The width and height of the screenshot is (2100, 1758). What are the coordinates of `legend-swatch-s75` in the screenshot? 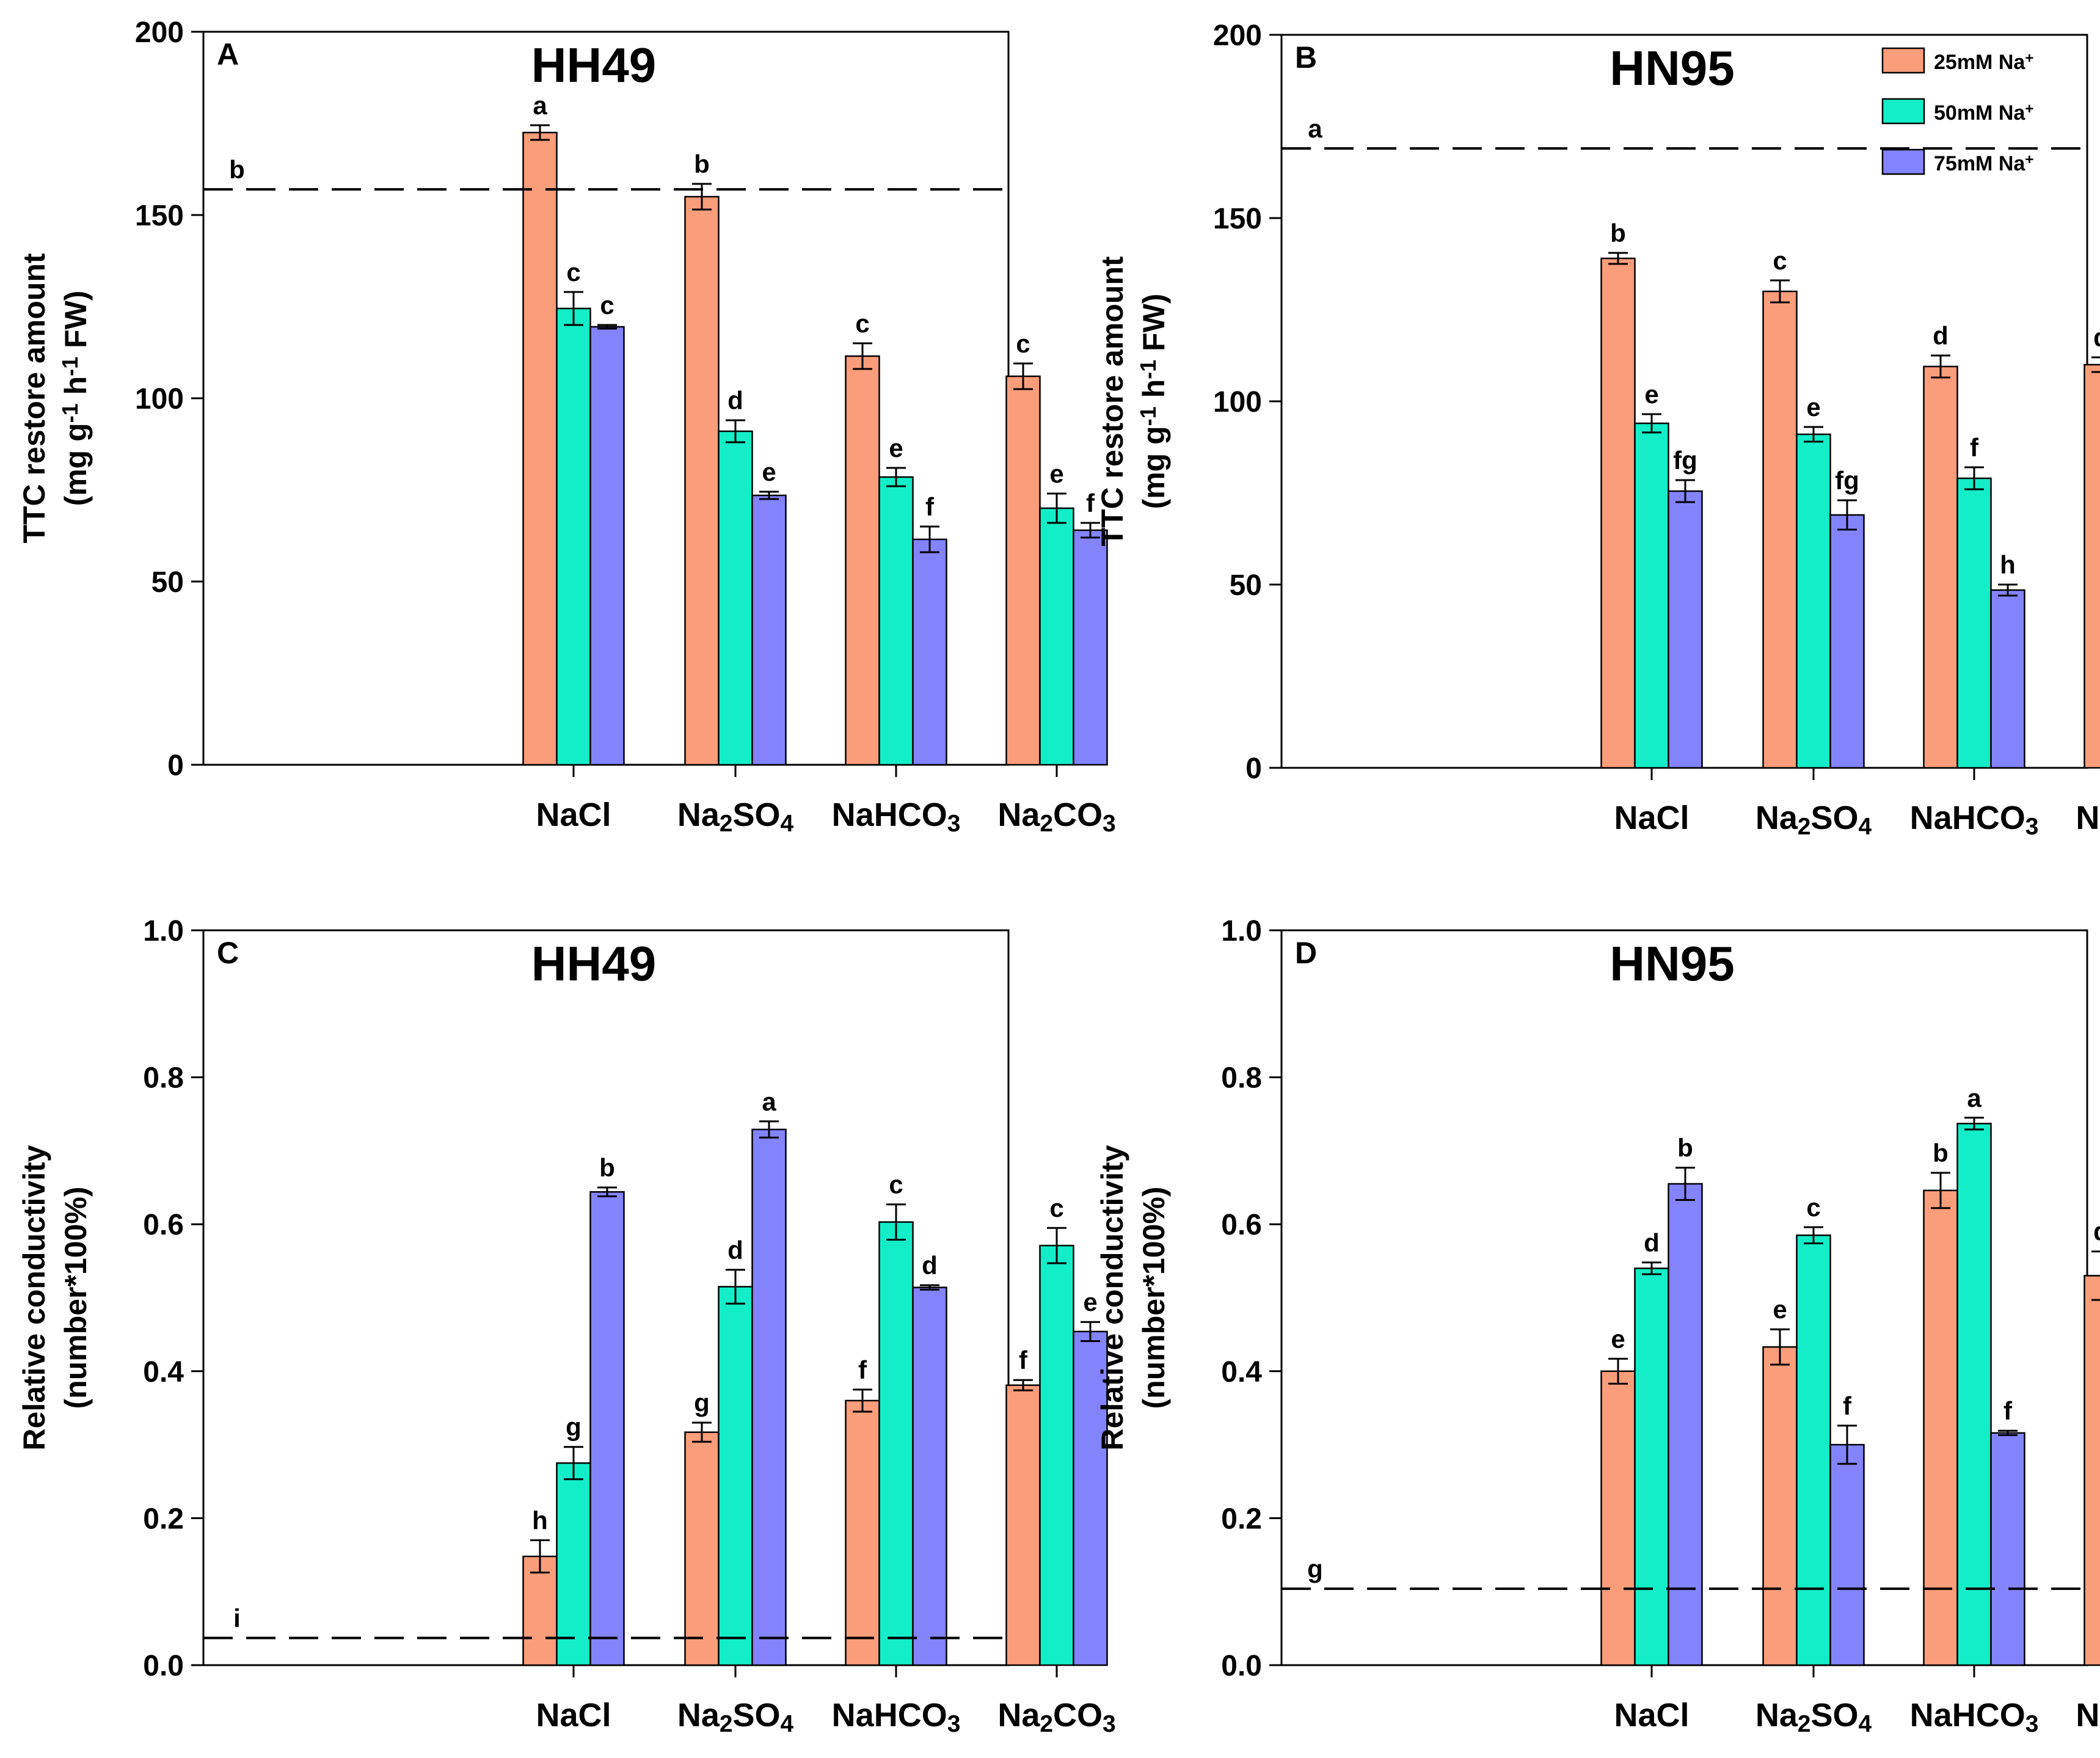 It's located at (1904, 162).